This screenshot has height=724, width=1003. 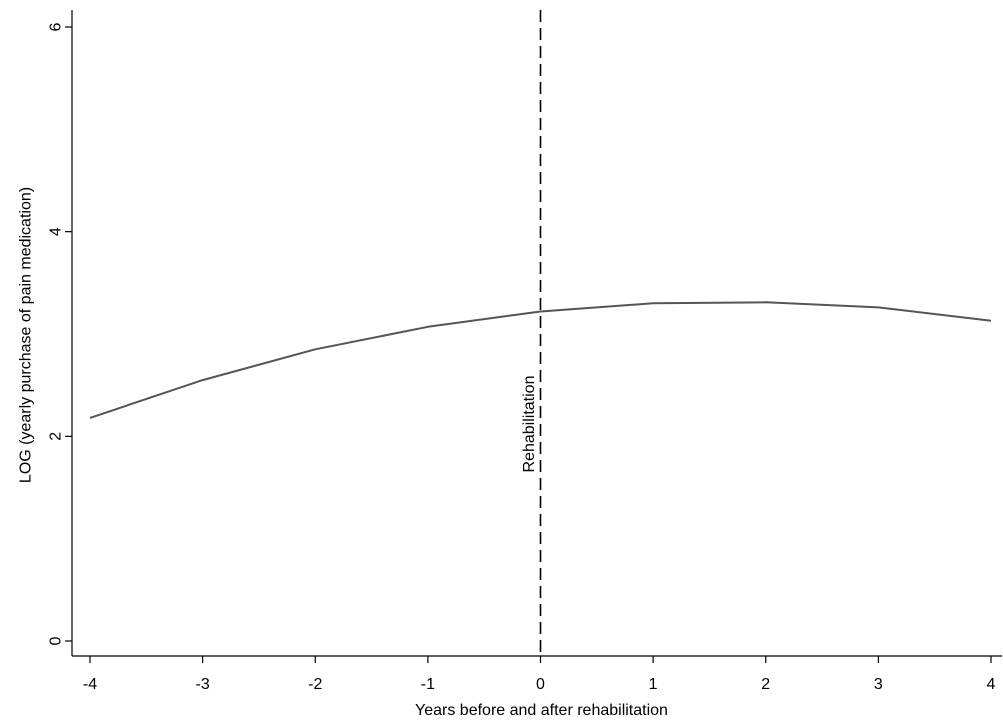 I want to click on y-tick-label: 0, so click(x=56, y=640).